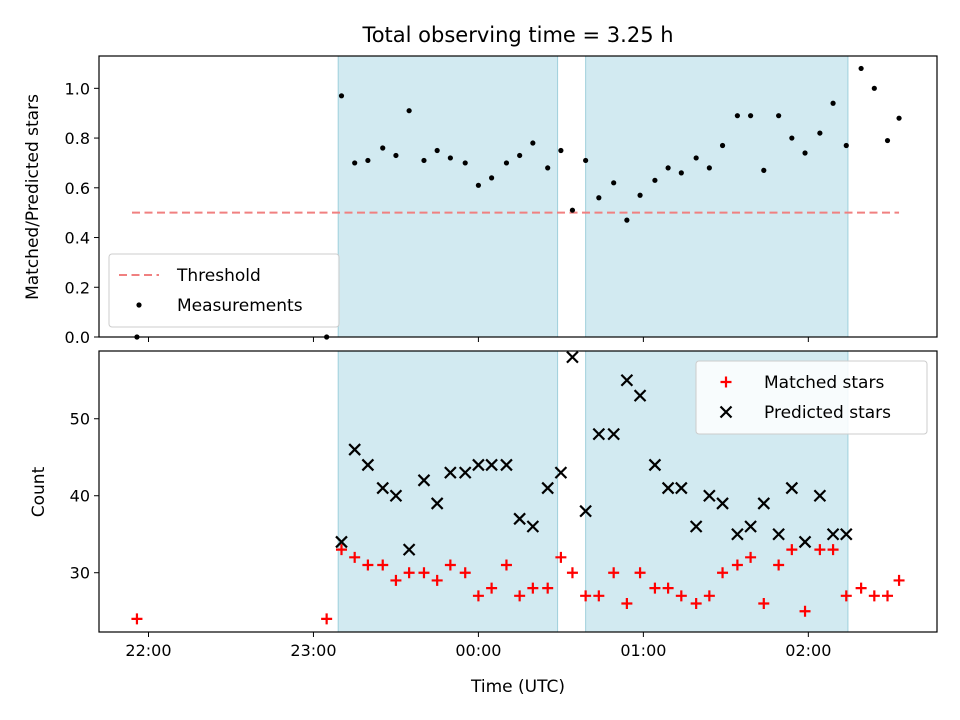 The image size is (960, 720). Describe the element at coordinates (517, 35) in the screenshot. I see `chart-title: Total observing time = 3.25 h` at that location.